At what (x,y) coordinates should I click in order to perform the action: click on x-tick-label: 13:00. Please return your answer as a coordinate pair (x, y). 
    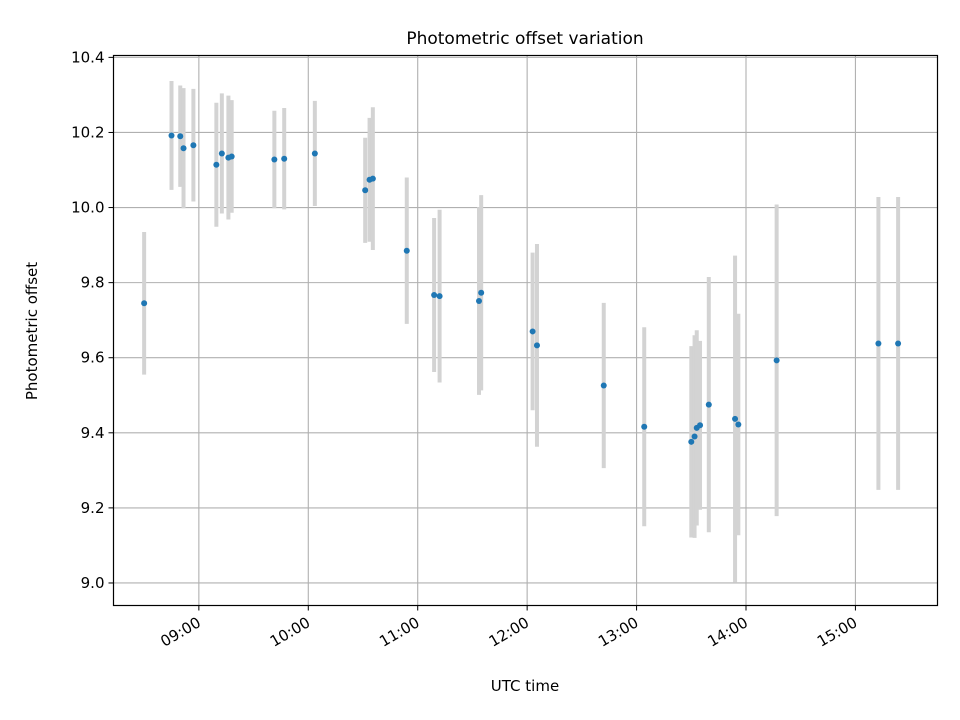
    Looking at the image, I should click on (618, 631).